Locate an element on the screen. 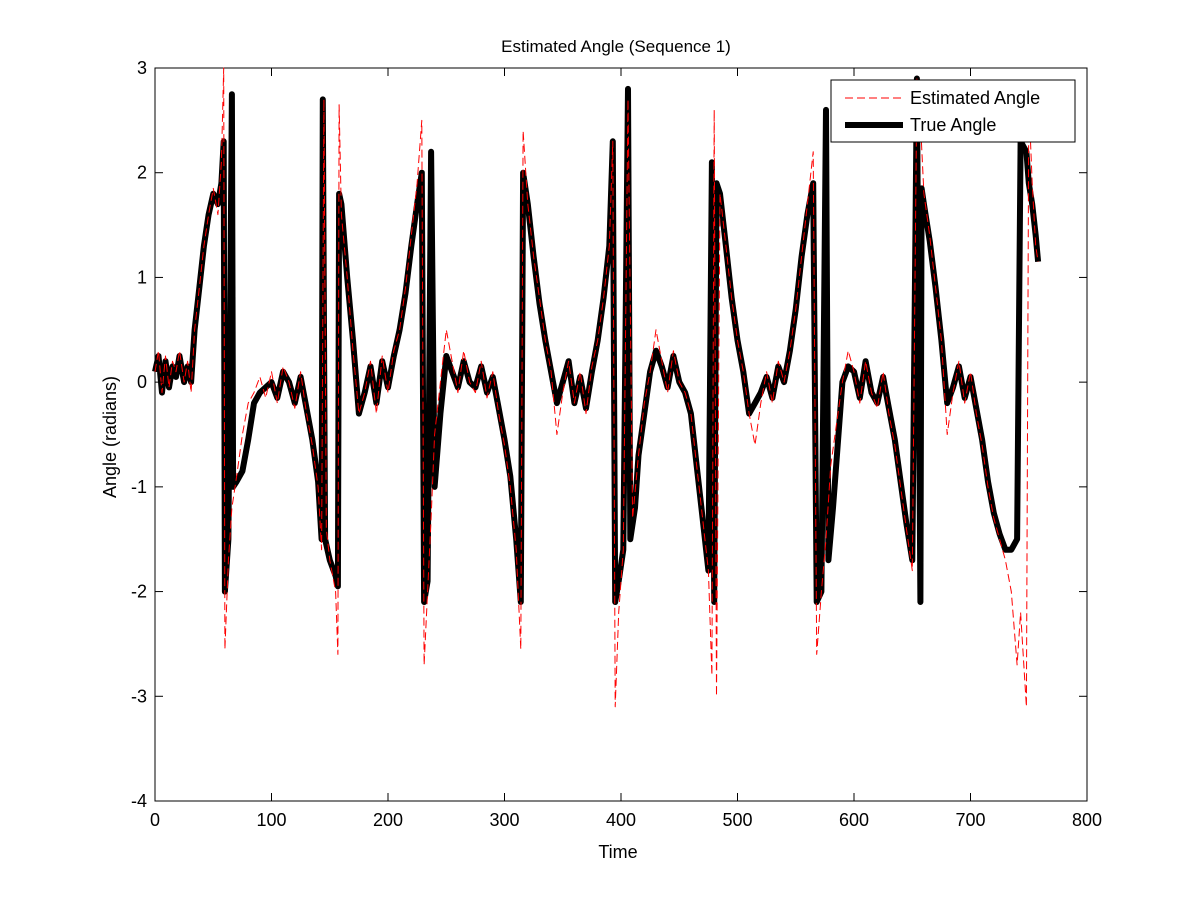 This screenshot has width=1200, height=900. x-tick-label: 700 is located at coordinates (970, 820).